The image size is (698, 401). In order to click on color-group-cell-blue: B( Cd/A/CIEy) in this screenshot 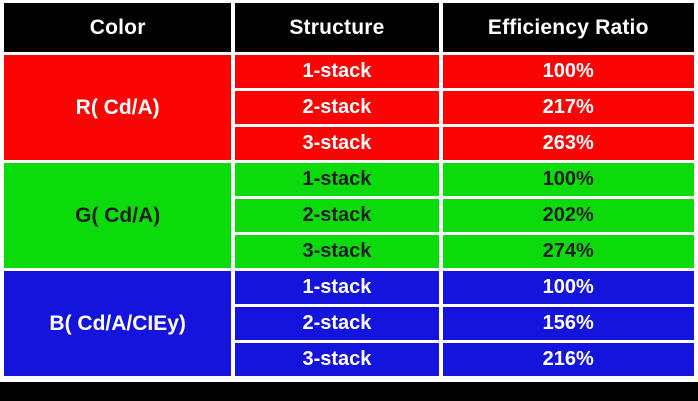, I will do `click(118, 323)`.